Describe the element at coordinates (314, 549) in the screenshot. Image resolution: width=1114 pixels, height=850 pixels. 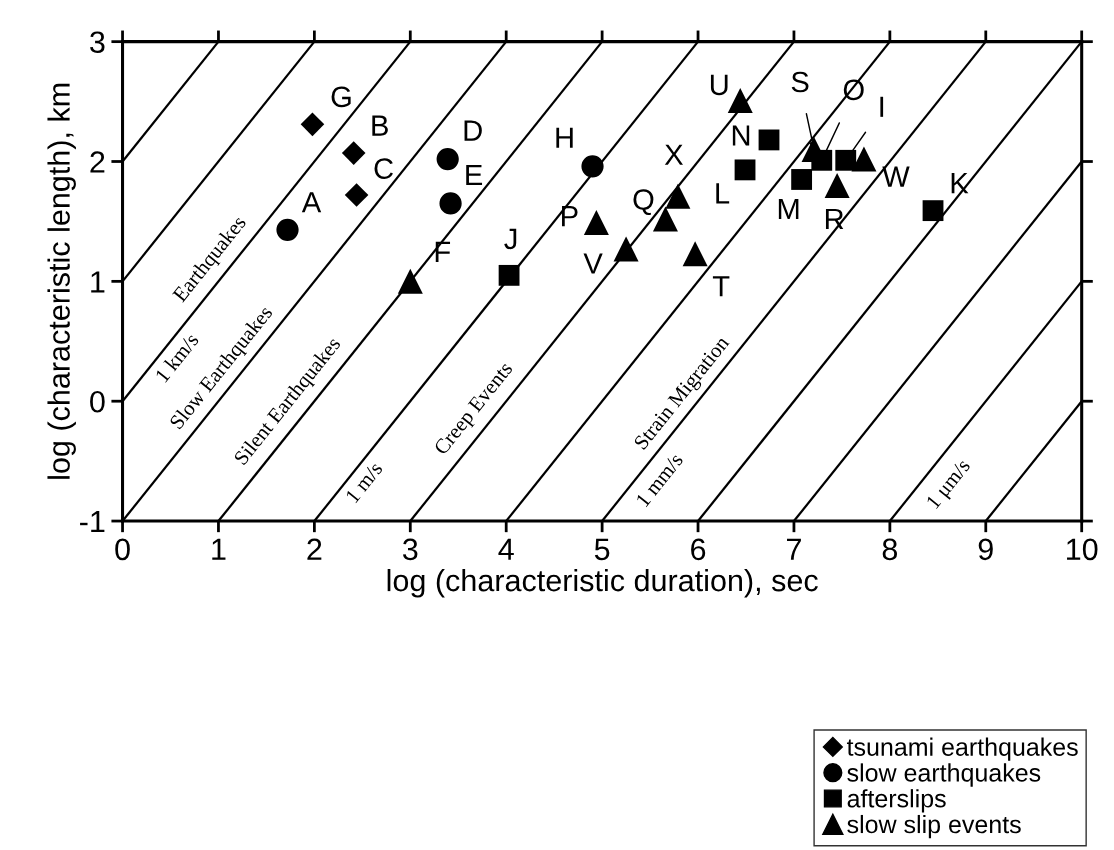
I see `x-tick-label: 2` at that location.